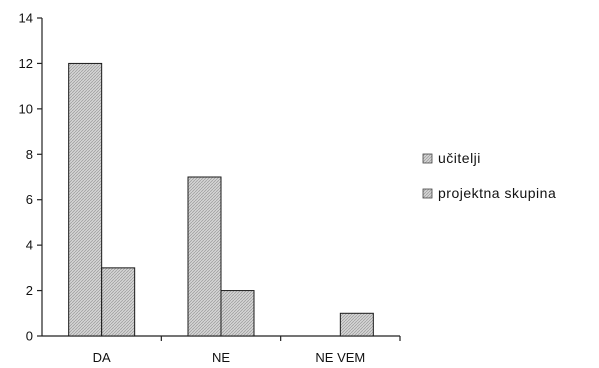  I want to click on legend-label: projektna skupina, so click(497, 193).